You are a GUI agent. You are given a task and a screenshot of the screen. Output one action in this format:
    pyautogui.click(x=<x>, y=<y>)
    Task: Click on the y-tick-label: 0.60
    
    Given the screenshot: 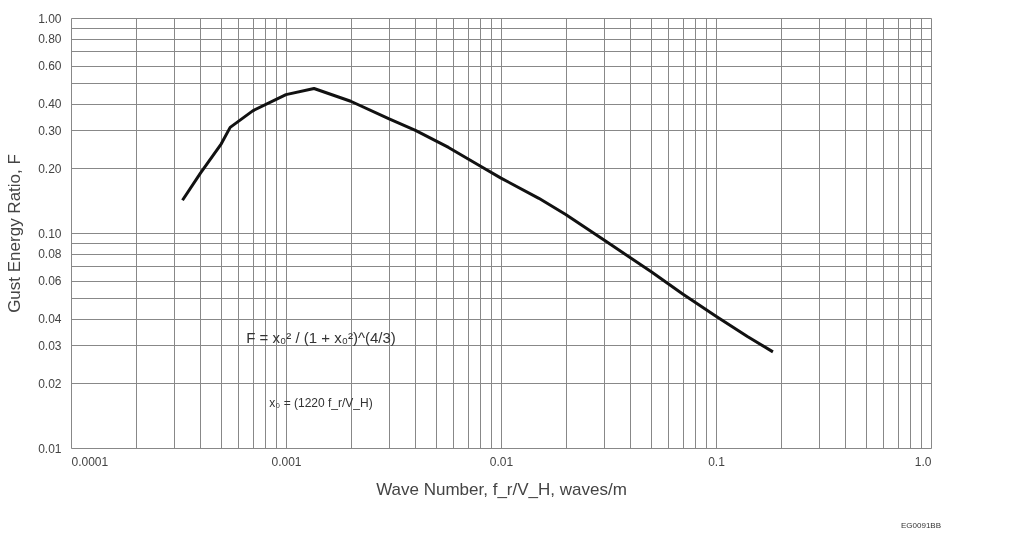 What is the action you would take?
    pyautogui.click(x=50, y=66)
    